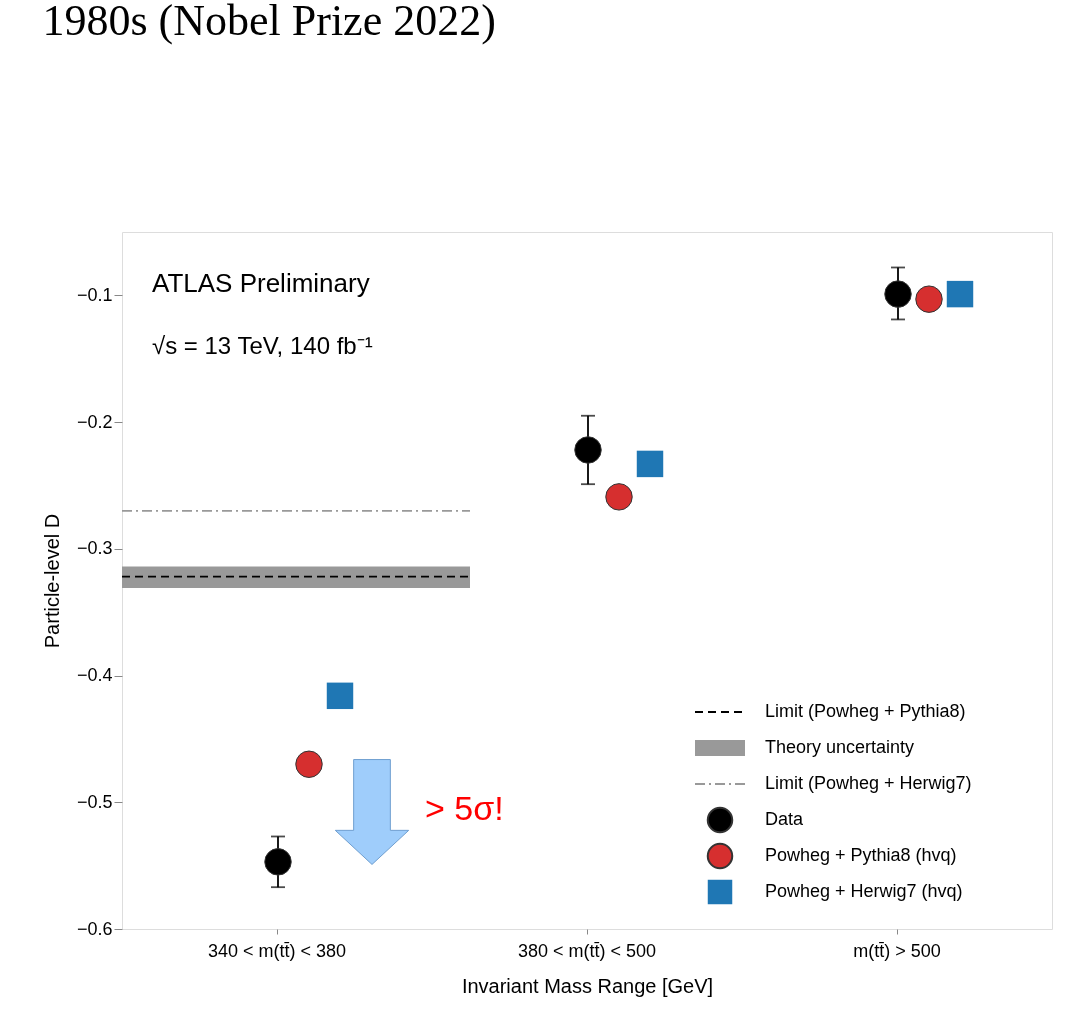  Describe the element at coordinates (94, 801) in the screenshot. I see `y-tick-label: −0.5` at that location.